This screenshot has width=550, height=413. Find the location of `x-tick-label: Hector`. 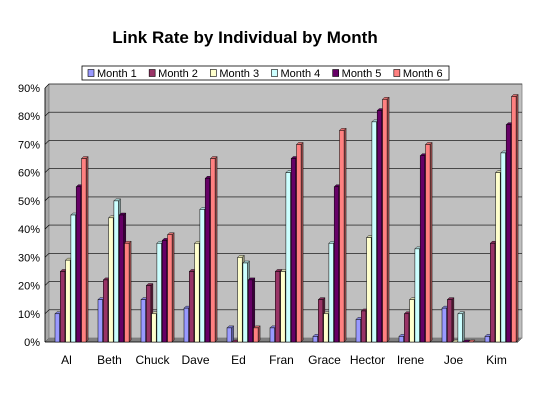

x-tick-label: Hector is located at coordinates (367, 360).